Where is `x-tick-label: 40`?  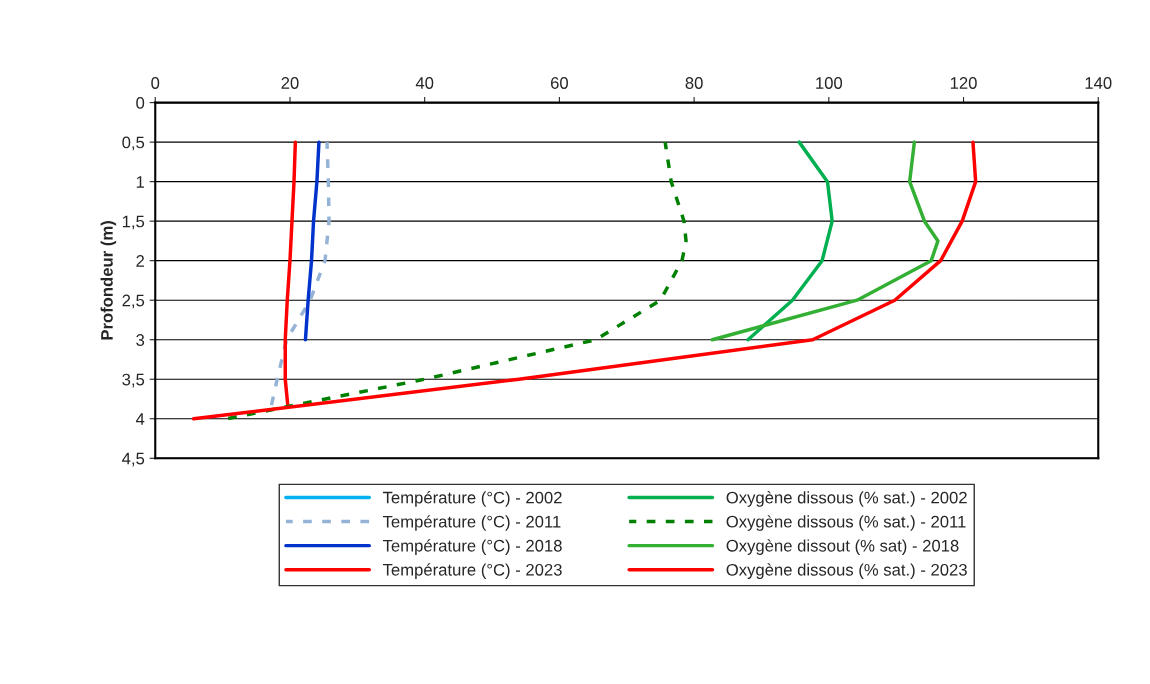
x-tick-label: 40 is located at coordinates (424, 83).